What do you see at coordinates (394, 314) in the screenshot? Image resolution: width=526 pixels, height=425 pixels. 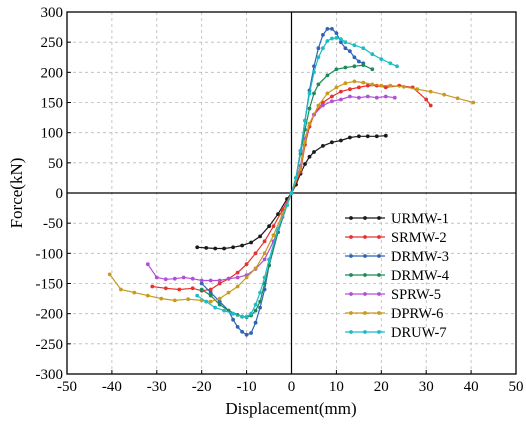 I see `legend-item: DPRW-6` at bounding box center [394, 314].